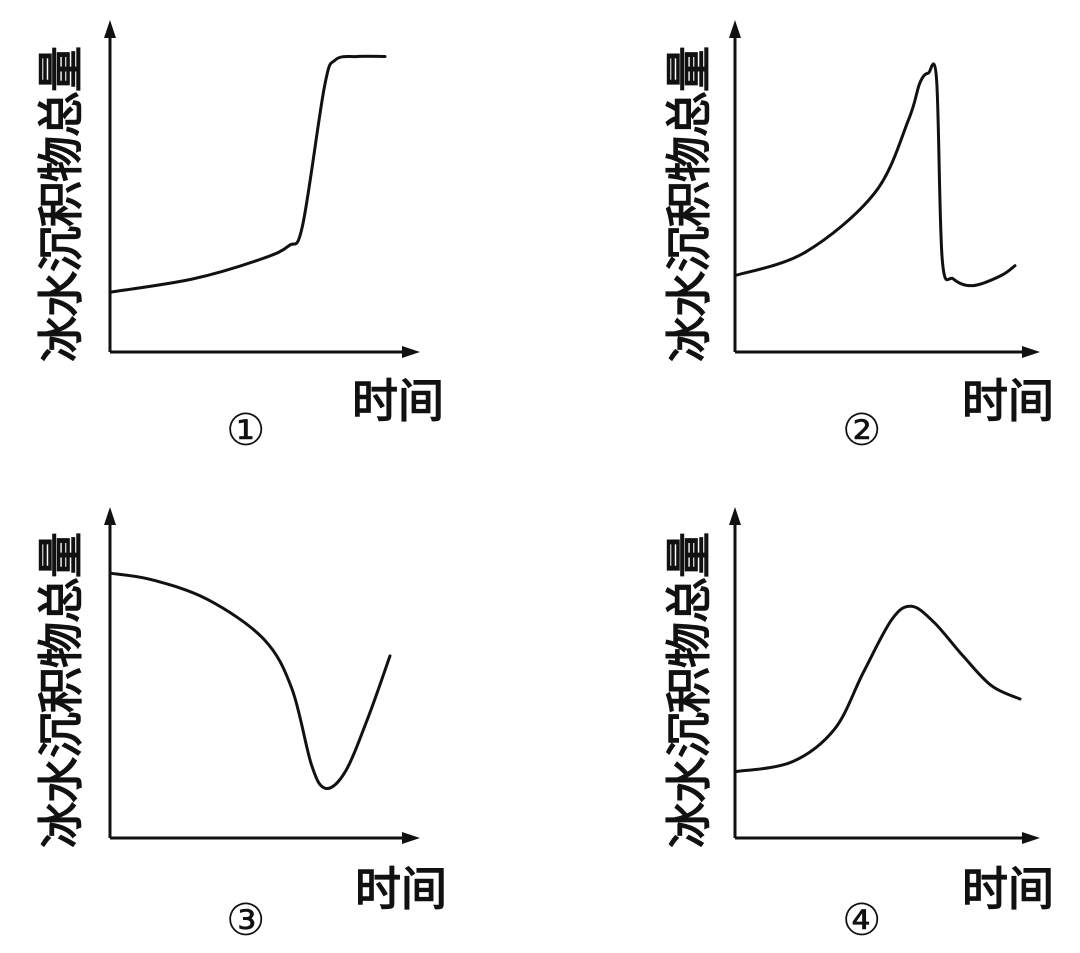 This screenshot has height=953, width=1080. What do you see at coordinates (61, 204) in the screenshot?
I see `y-axis-label-1: 冰水沉积物总量` at bounding box center [61, 204].